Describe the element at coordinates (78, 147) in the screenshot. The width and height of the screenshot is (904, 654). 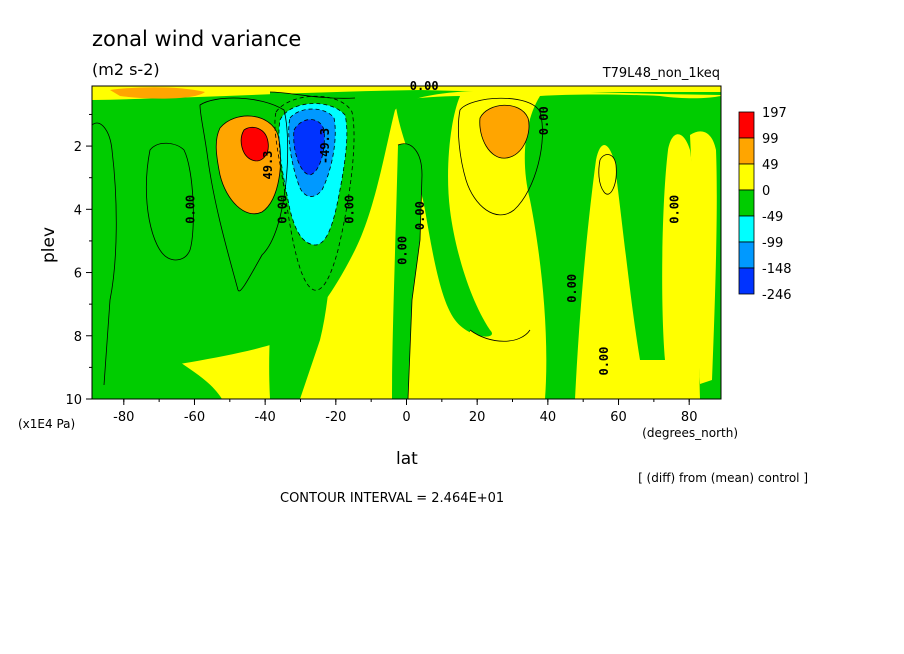
I see `y-tick-label: 2` at that location.